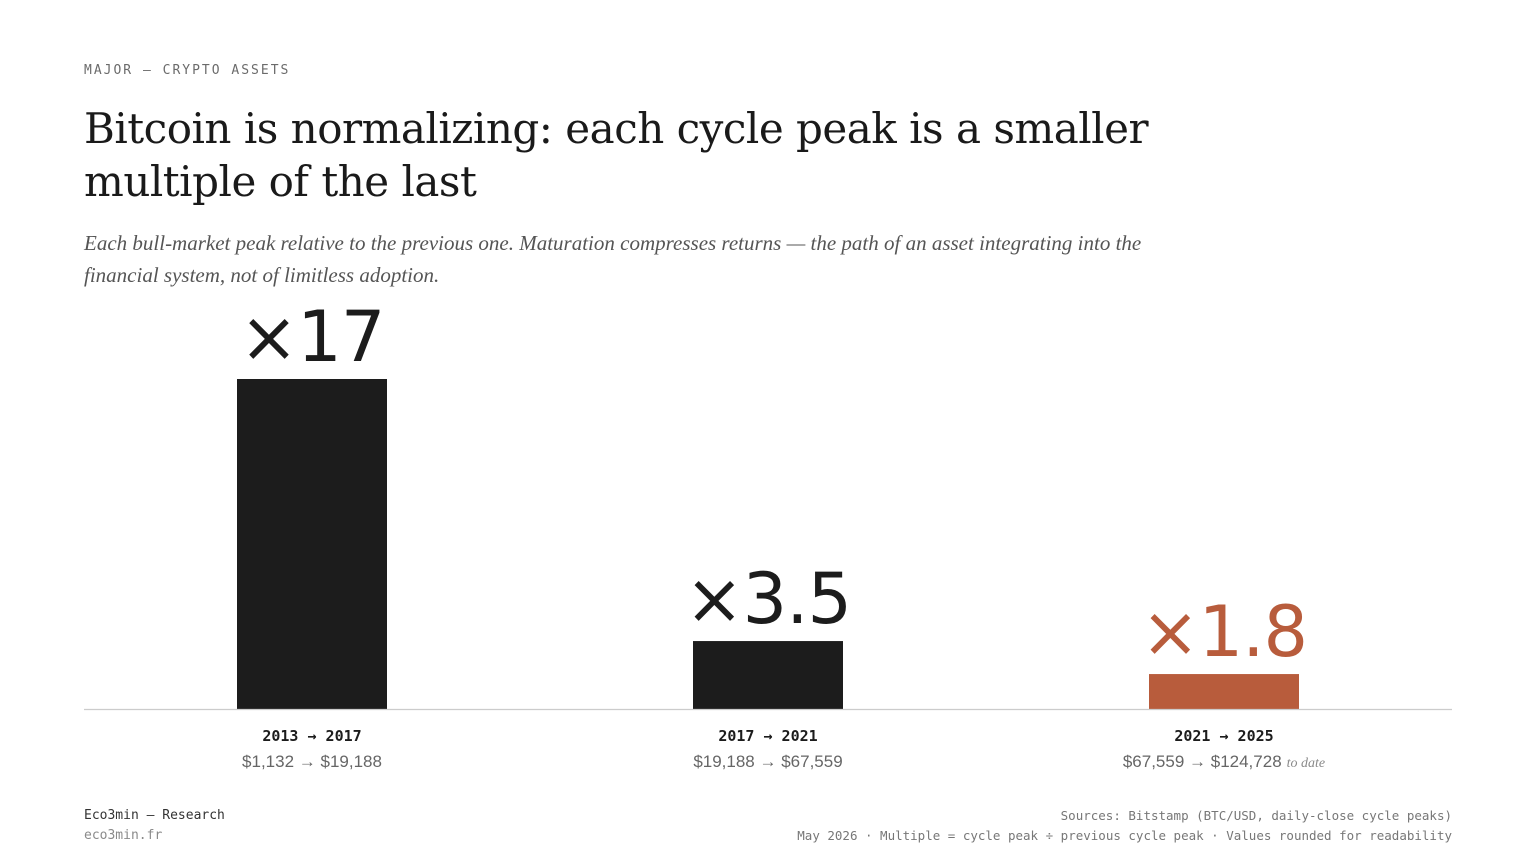  I want to click on bar-multiple-label-1: ×3.5, so click(768, 599).